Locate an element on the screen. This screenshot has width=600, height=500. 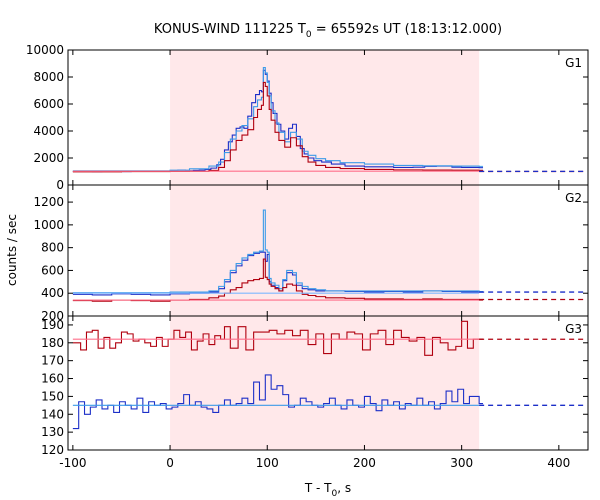
x-tick-label: 200 is located at coordinates (364, 463).